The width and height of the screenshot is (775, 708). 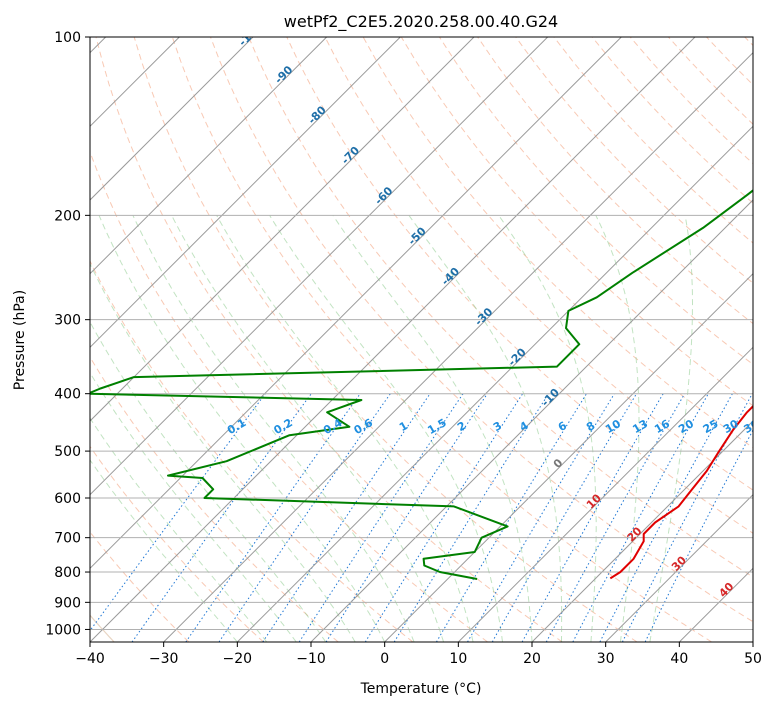 What do you see at coordinates (20, 340) in the screenshot?
I see `y-axis-label: Pressure (hPa)` at bounding box center [20, 340].